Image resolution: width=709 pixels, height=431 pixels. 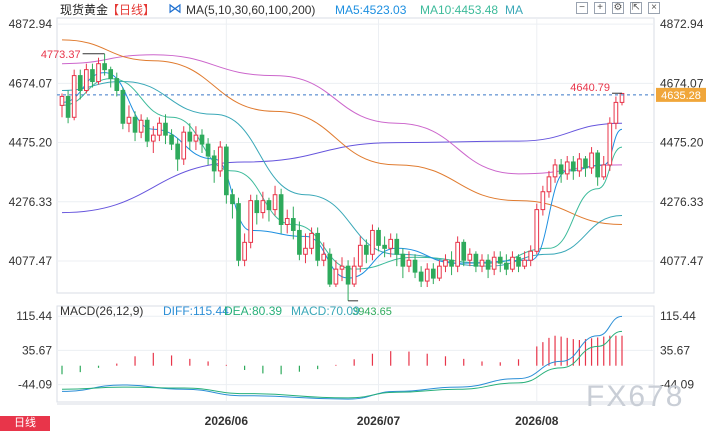 I want to click on symbol-name: 现货黄金, so click(x=84, y=10).